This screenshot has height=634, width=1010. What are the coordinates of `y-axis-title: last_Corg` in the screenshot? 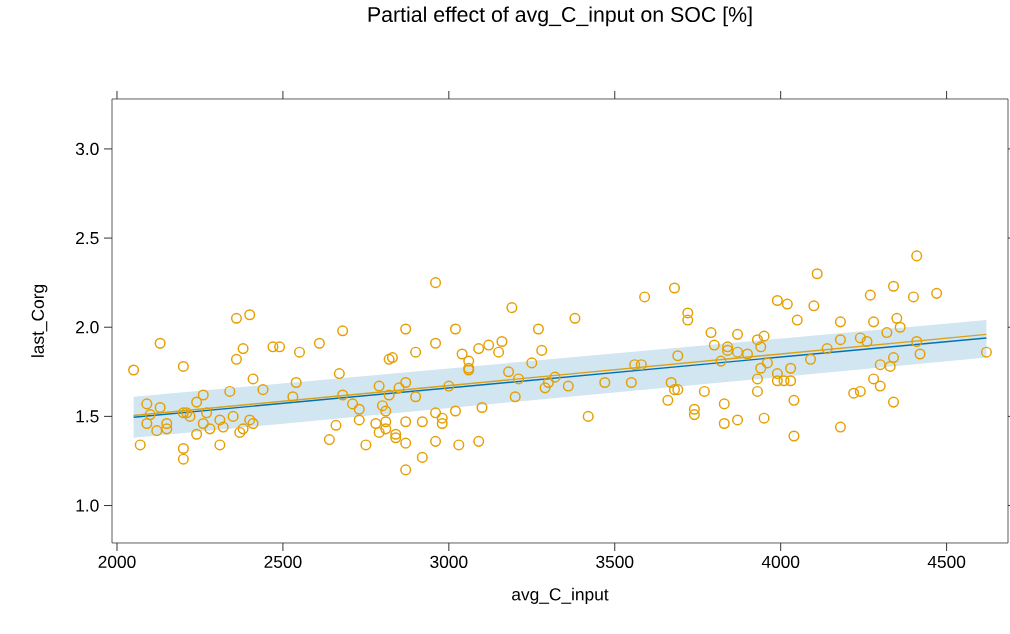 It's located at (39, 321).